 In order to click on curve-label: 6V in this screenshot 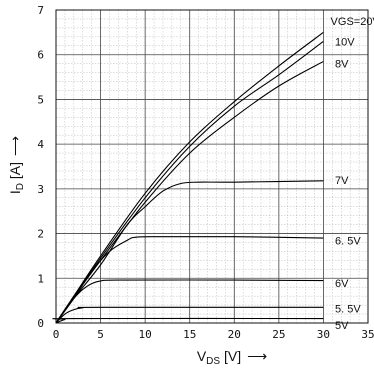, I will do `click(342, 284)`.